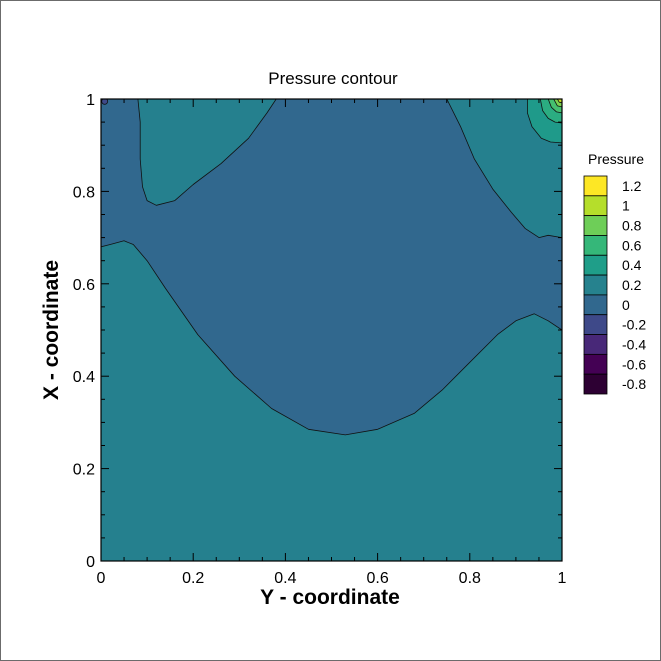 The height and width of the screenshot is (661, 661). What do you see at coordinates (632, 186) in the screenshot?
I see `legend-label: 1.2` at bounding box center [632, 186].